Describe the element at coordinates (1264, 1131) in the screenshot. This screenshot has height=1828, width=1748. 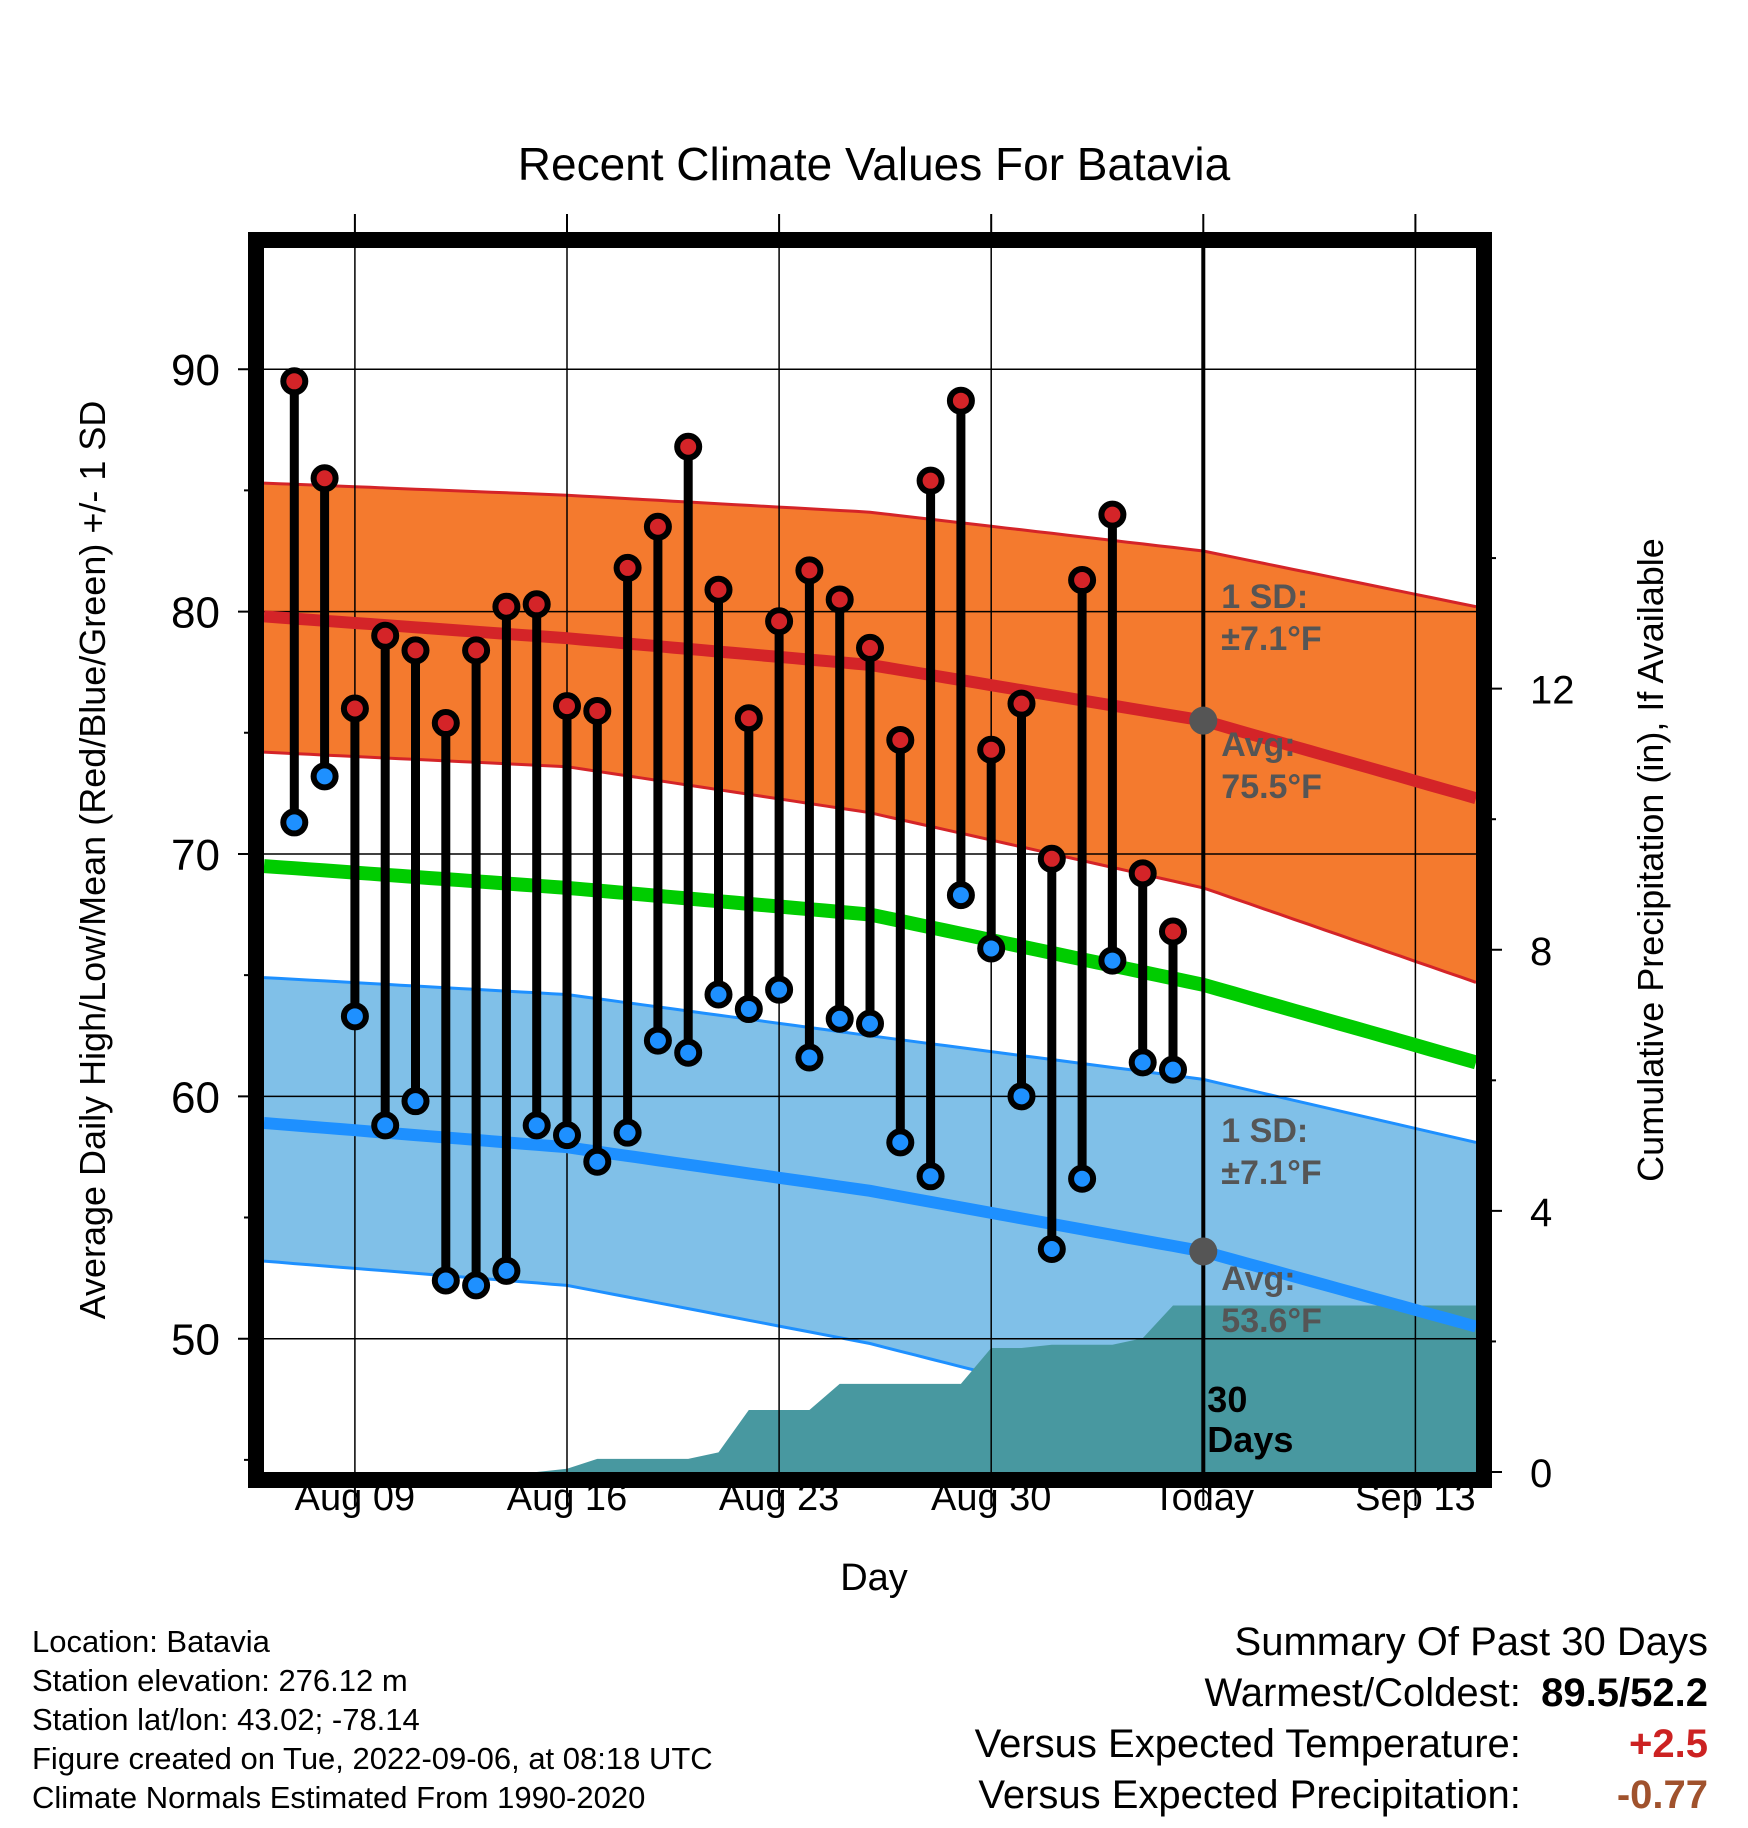
I see `low-sd-label: 1 SD:` at that location.